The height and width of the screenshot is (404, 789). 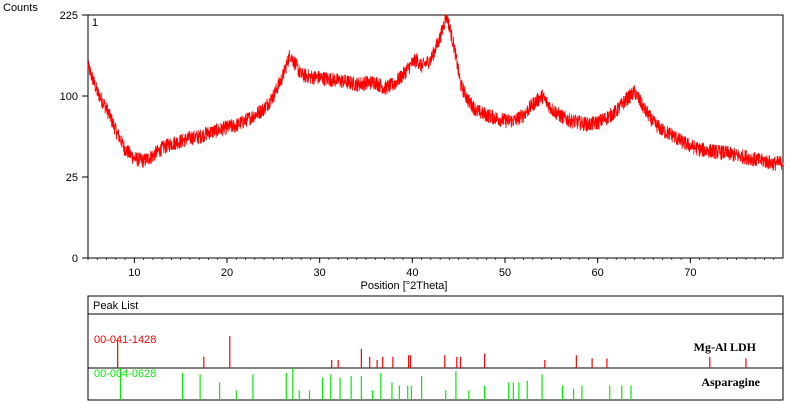 What do you see at coordinates (69, 16) in the screenshot?
I see `y-tick-label: 225` at bounding box center [69, 16].